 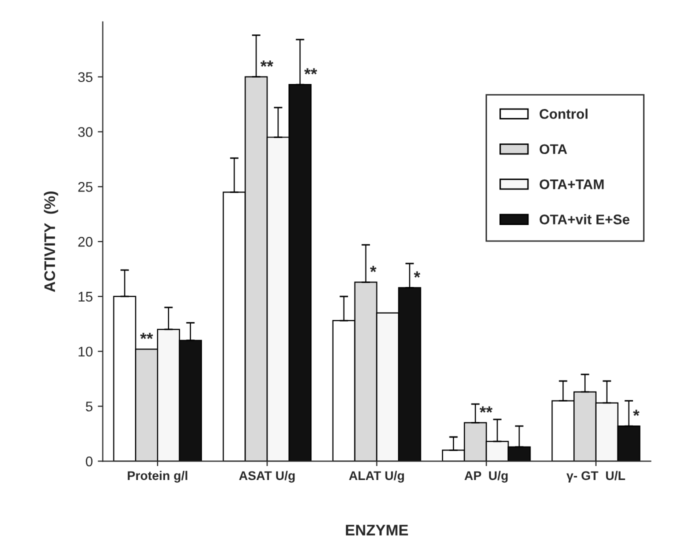 What do you see at coordinates (585, 219) in the screenshot?
I see `legend-label: OTA+vit E+Se` at bounding box center [585, 219].